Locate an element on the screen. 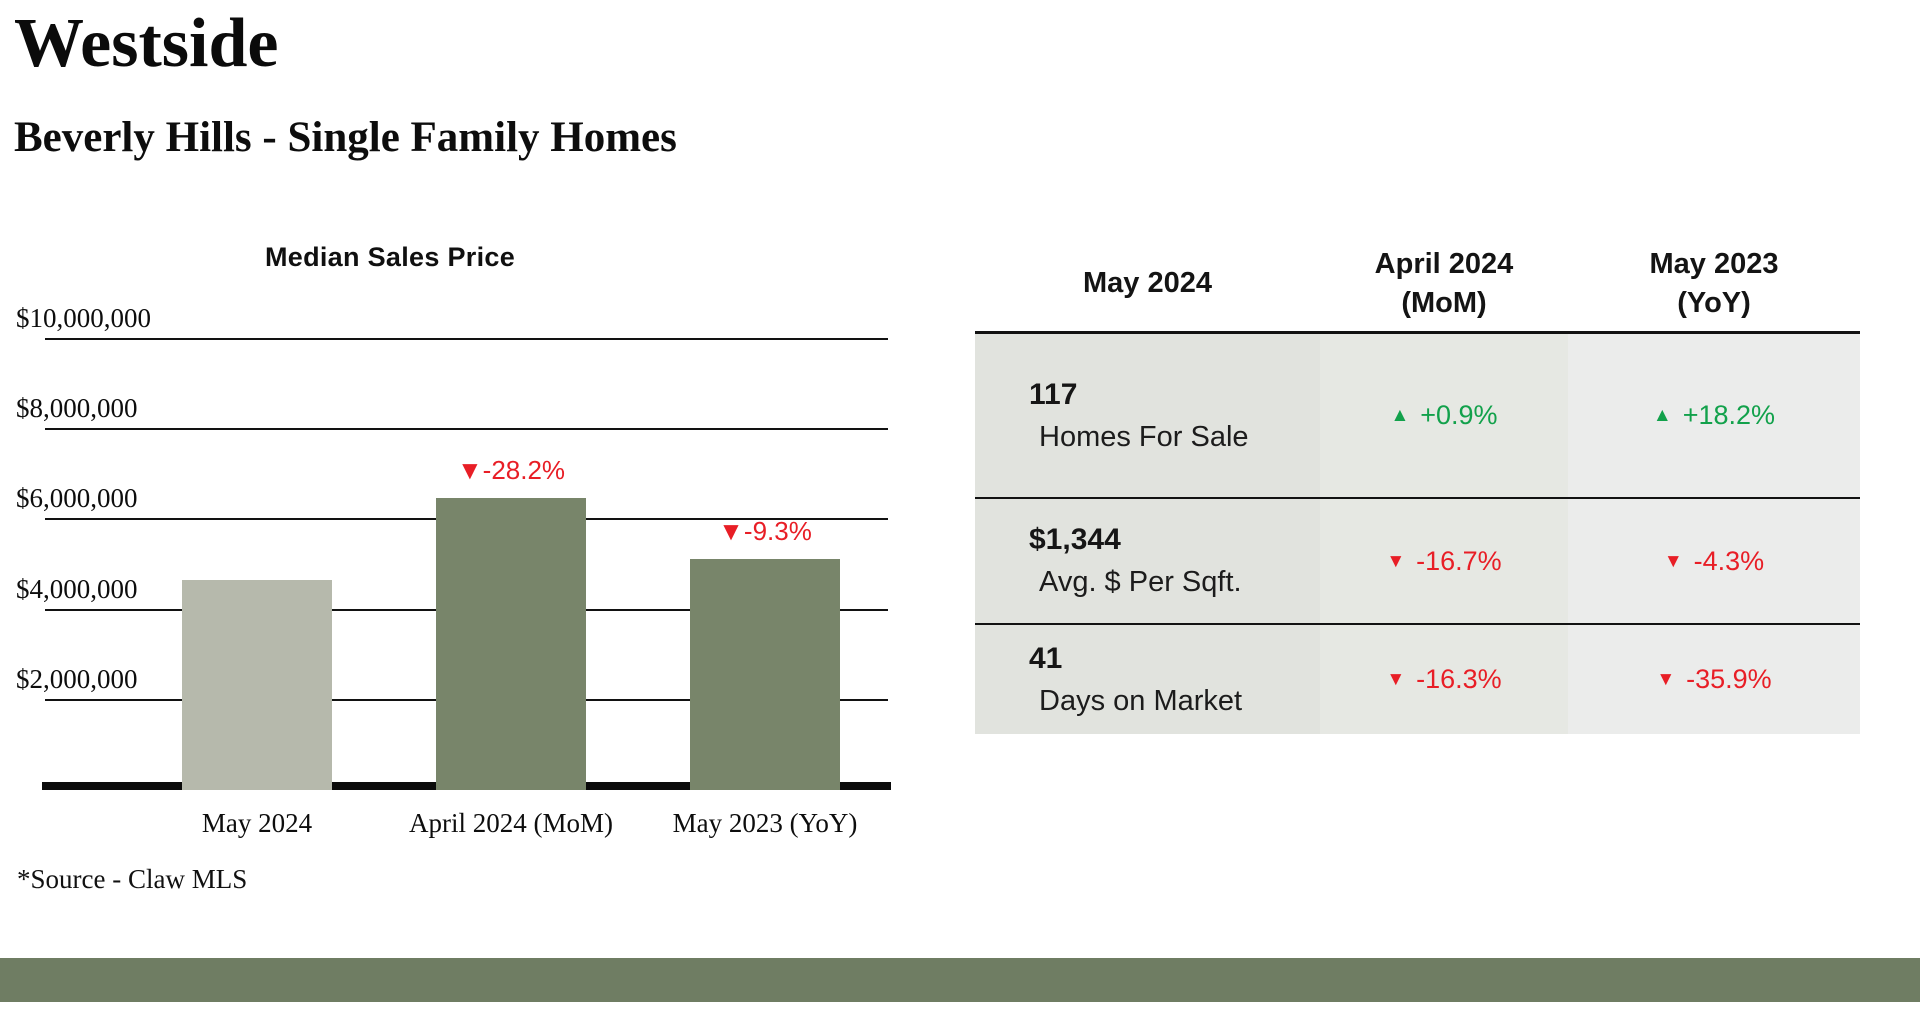 This screenshot has width=1920, height=1017. column-header-line: May 2024 is located at coordinates (1147, 283).